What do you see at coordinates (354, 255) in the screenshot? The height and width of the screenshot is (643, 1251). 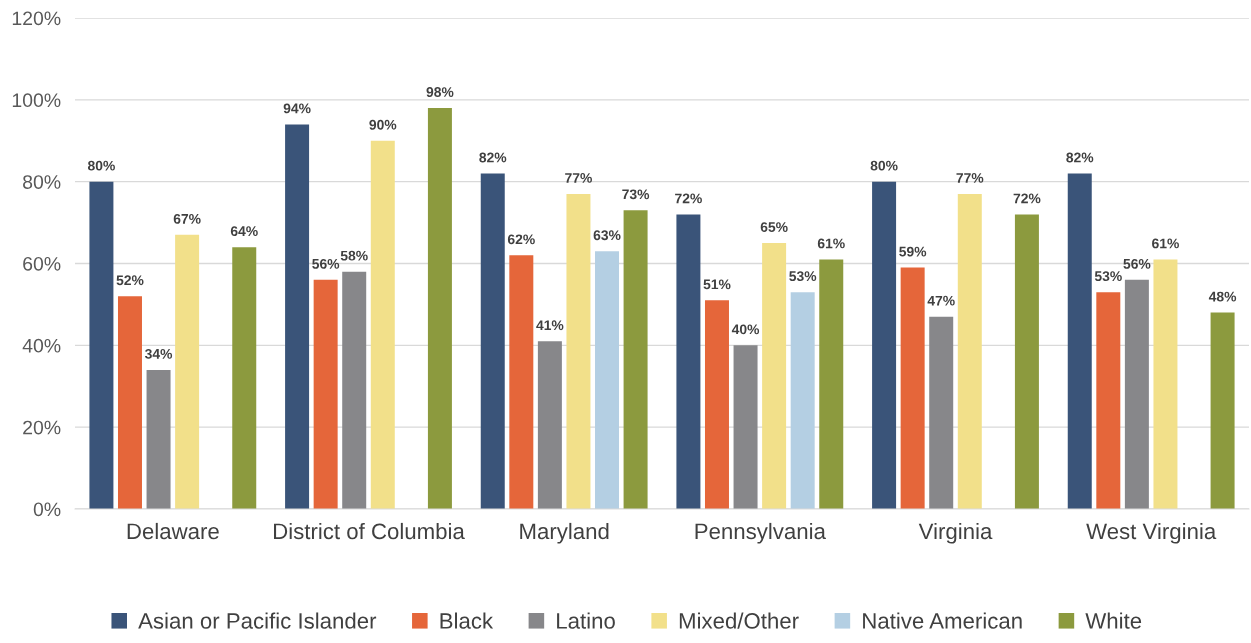 I see `data-label: 58%` at bounding box center [354, 255].